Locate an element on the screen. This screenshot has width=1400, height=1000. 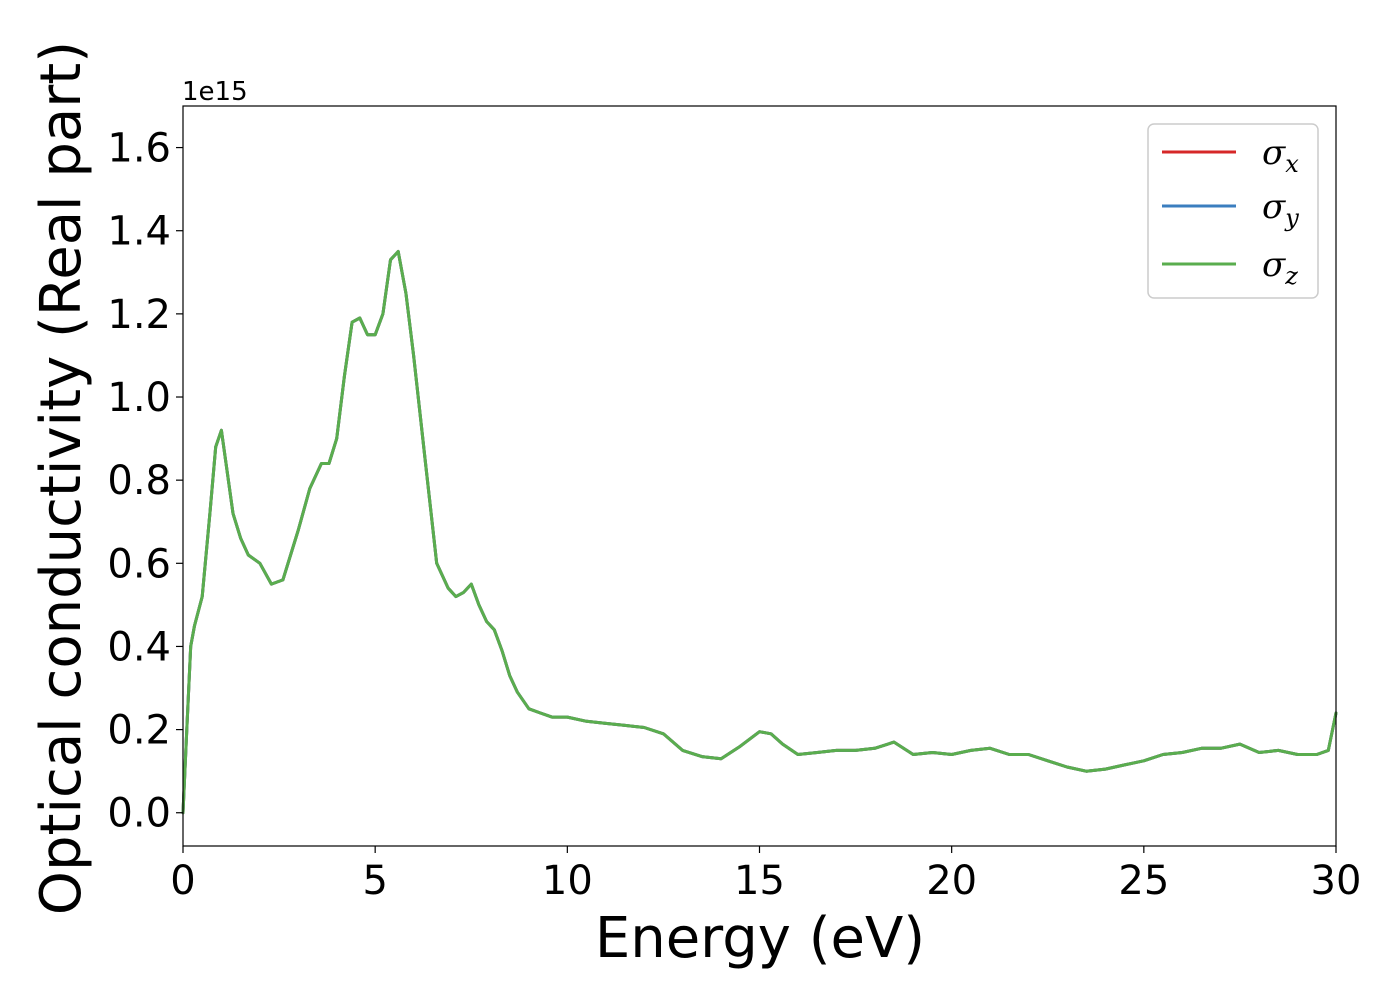
legend-label-y: σy is located at coordinates (1280, 209).